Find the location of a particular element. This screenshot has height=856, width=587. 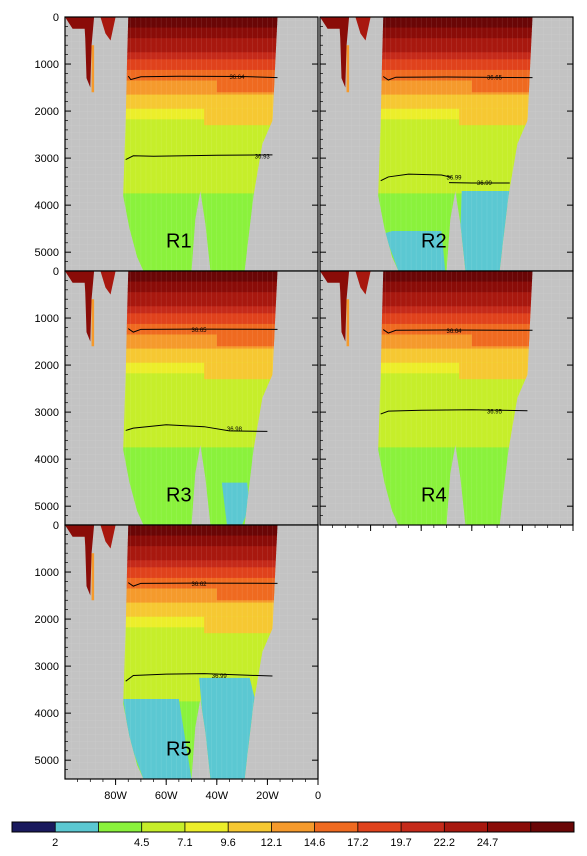

y-tick-label: 5000 is located at coordinates (47, 761).